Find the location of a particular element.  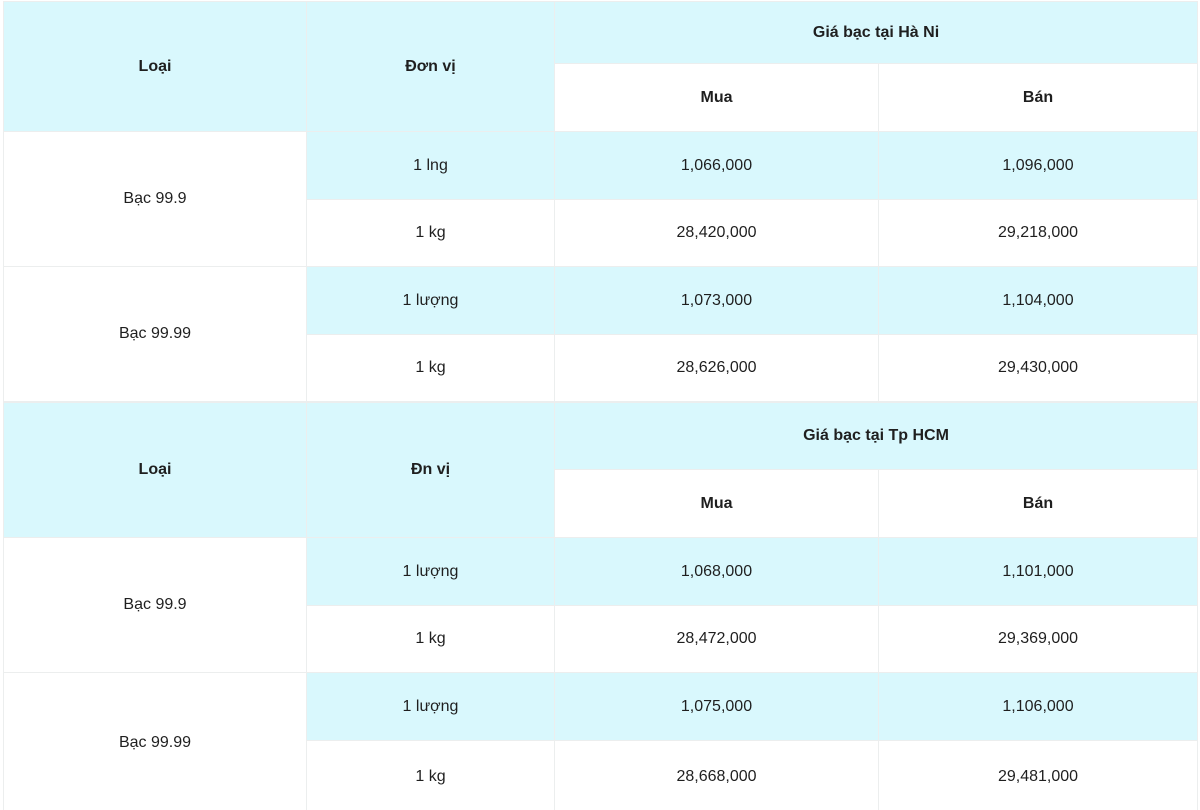

buy-price-cell: 28,626,000 is located at coordinates (716, 368).